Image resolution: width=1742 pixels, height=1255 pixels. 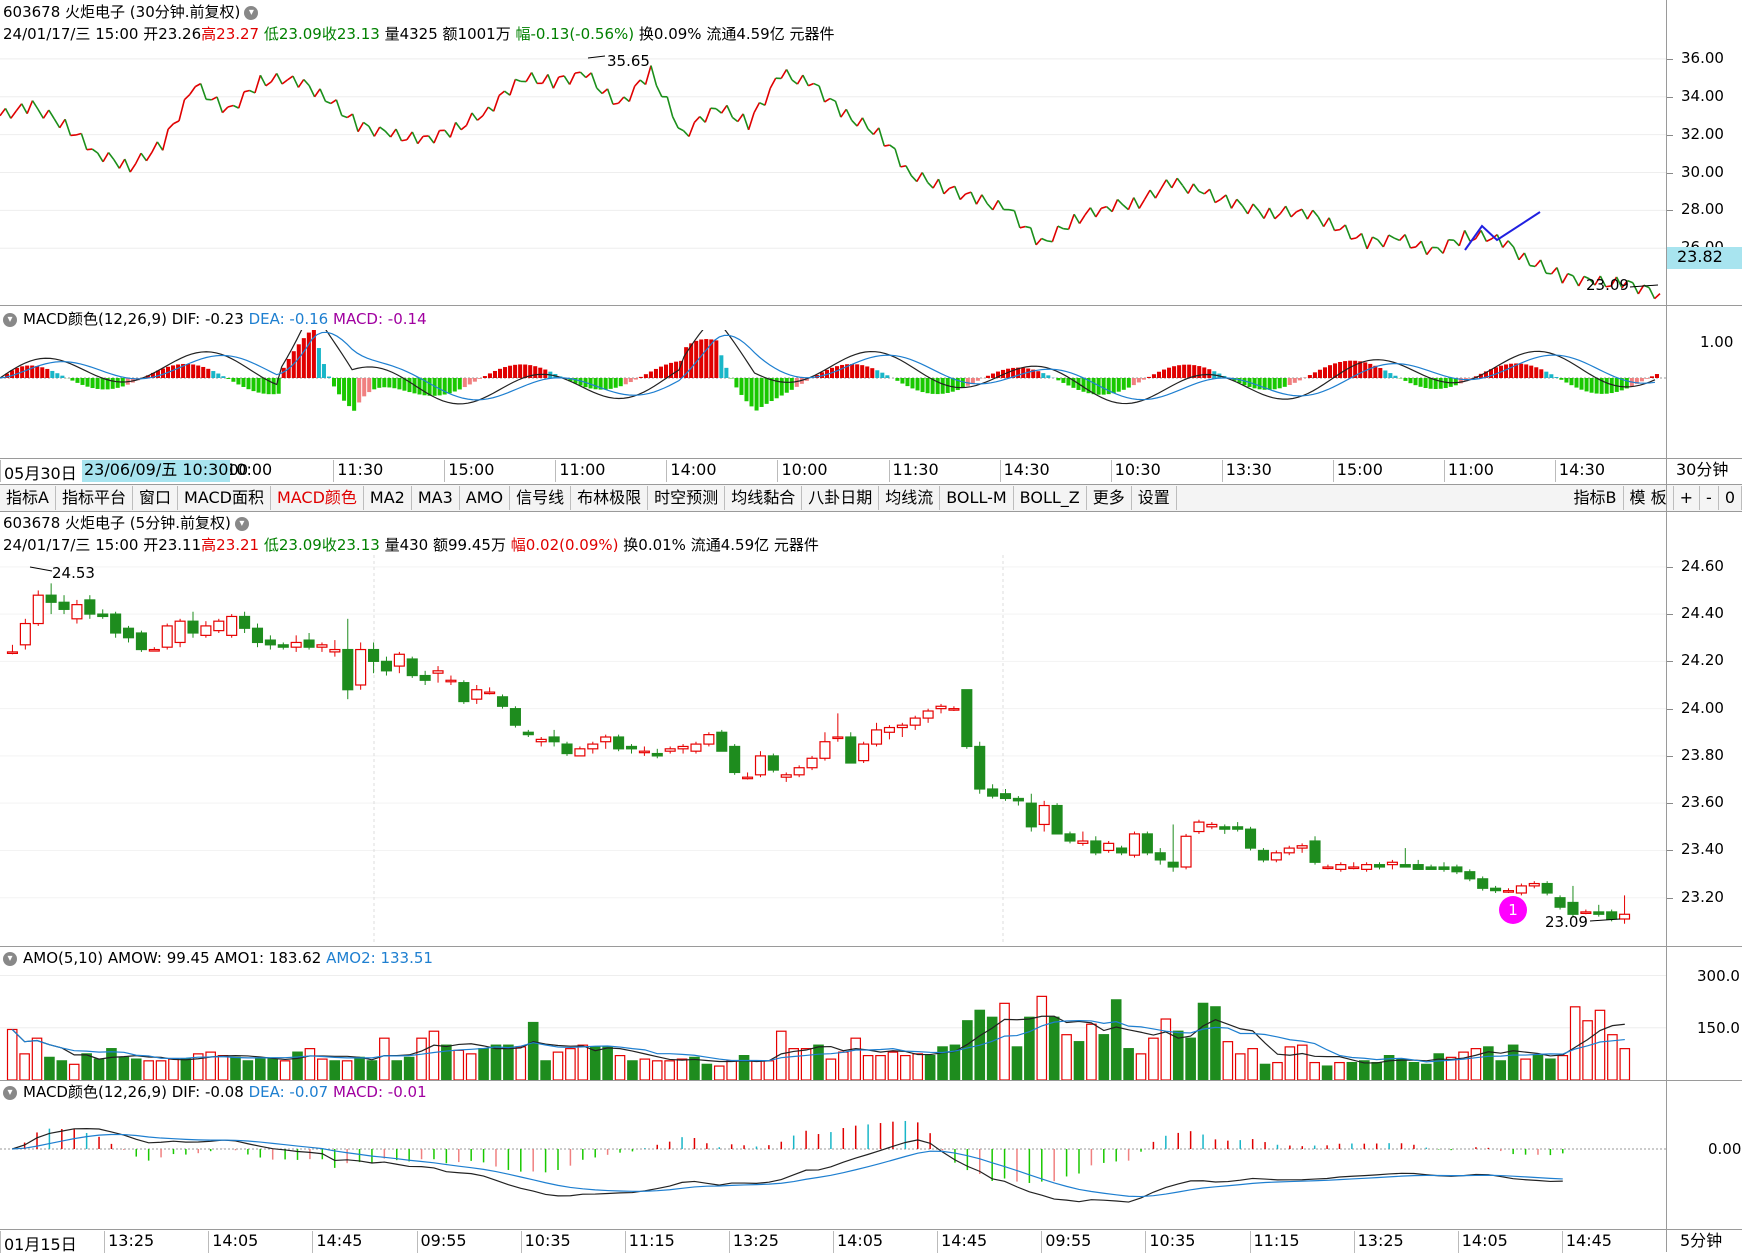 I want to click on toolbar-item-15: BOLL_Z, so click(x=1050, y=498).